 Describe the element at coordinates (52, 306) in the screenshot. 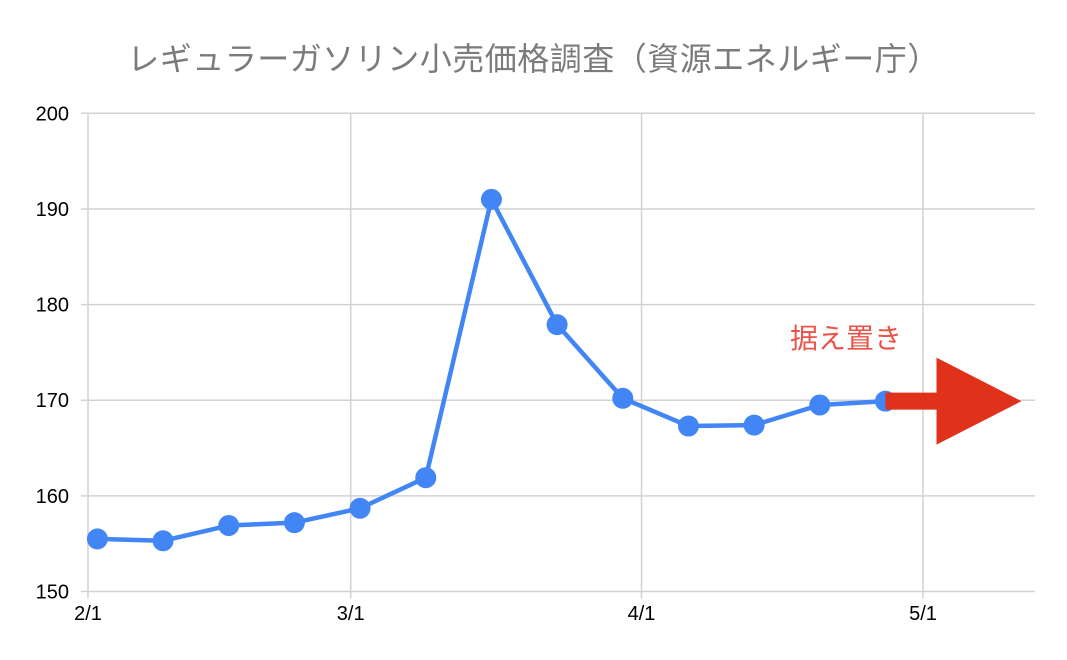

I see `y-tick-label: 180` at that location.